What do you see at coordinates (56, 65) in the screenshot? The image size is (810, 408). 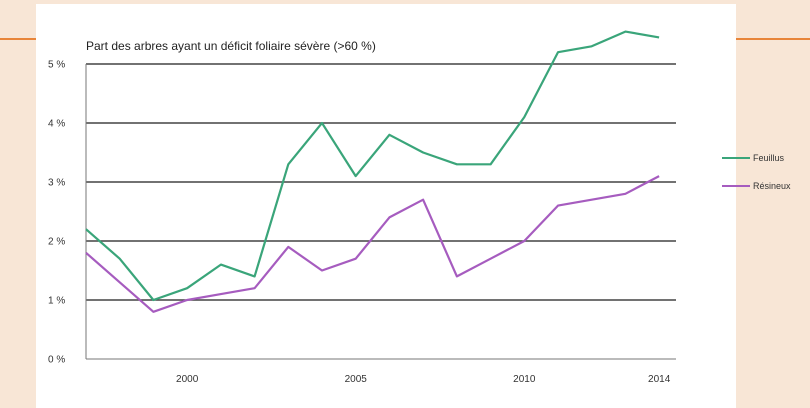 I see `y-tick-label: 5 %` at bounding box center [56, 65].